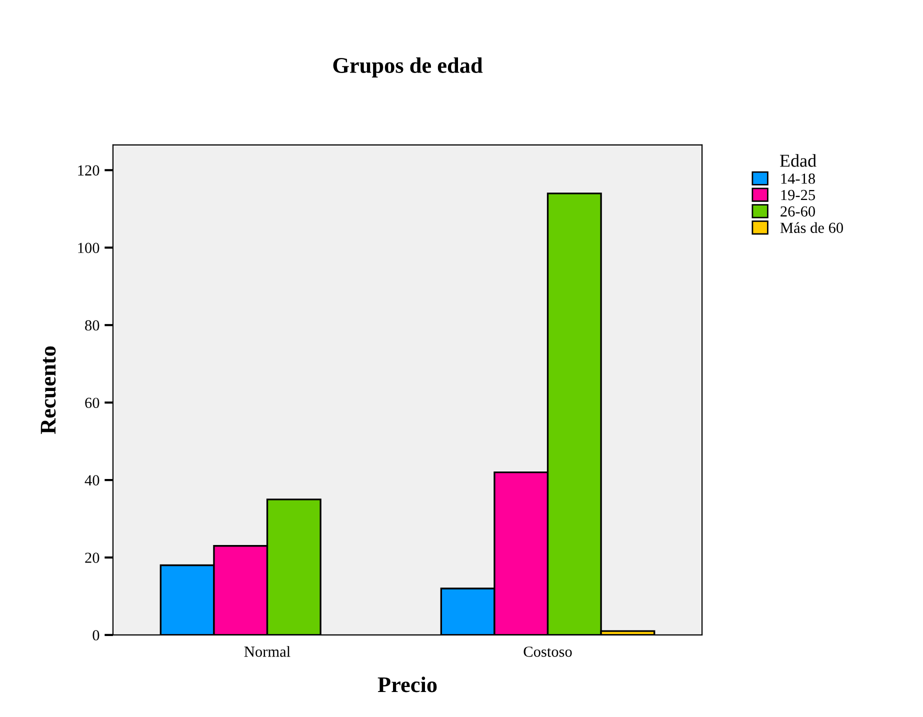 This screenshot has height=717, width=923. I want to click on y-tick-label: 40, so click(92, 480).